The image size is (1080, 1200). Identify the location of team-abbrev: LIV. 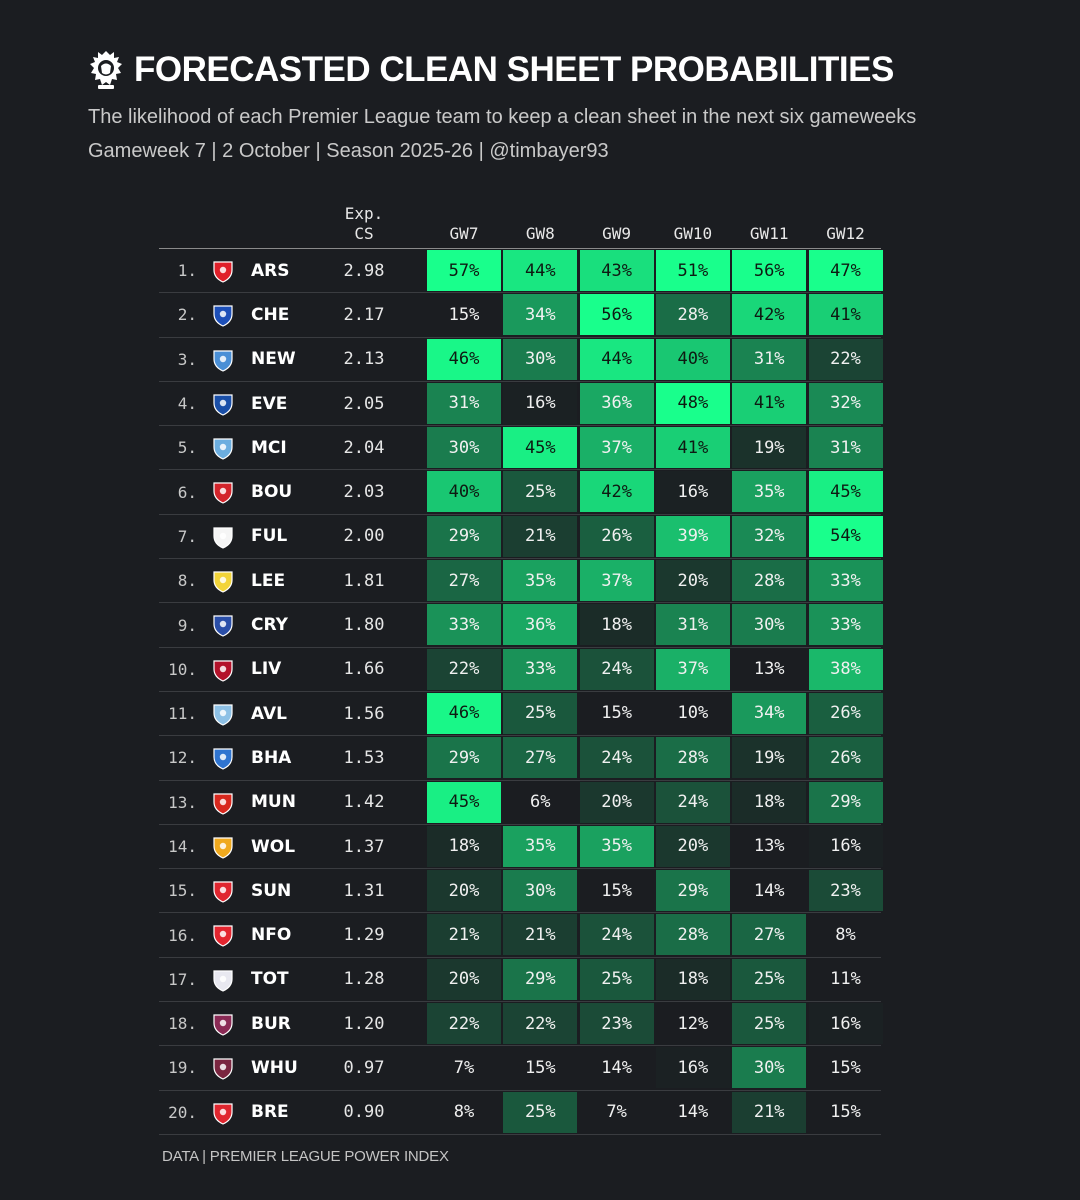
(266, 669).